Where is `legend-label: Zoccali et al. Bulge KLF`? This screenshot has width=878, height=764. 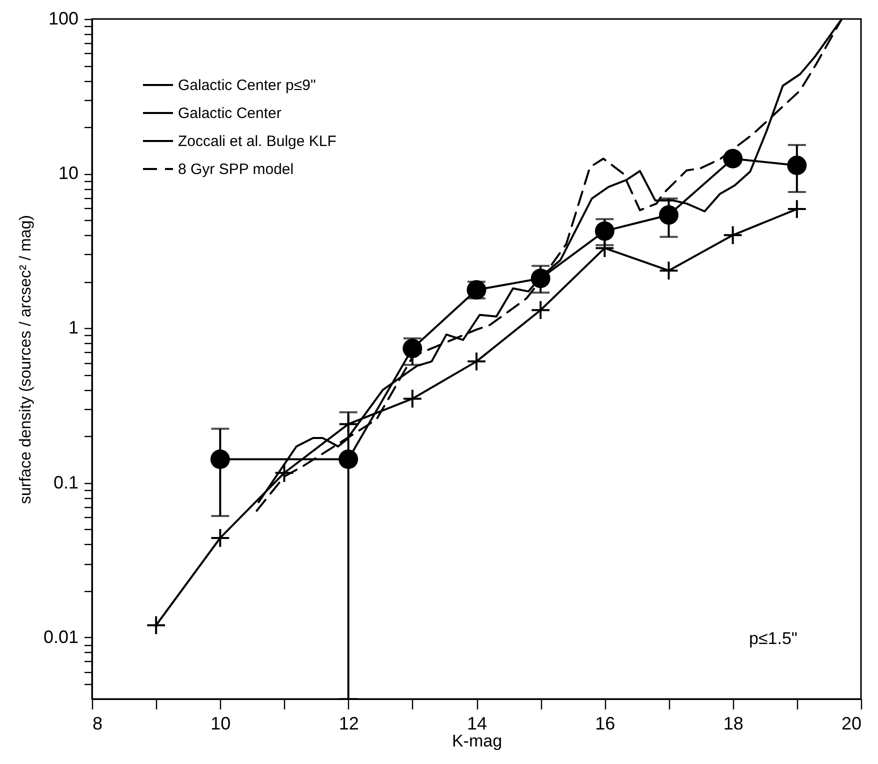 legend-label: Zoccali et al. Bulge KLF is located at coordinates (257, 141).